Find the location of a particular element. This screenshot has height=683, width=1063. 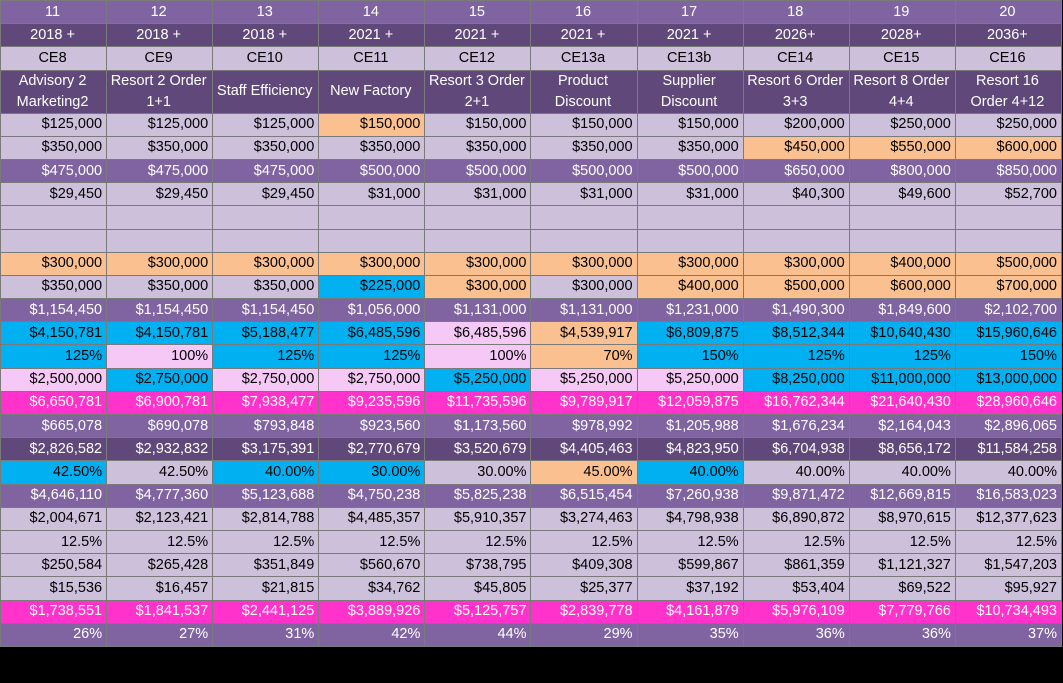

sheet-cell: $2,750,000 is located at coordinates (266, 379).